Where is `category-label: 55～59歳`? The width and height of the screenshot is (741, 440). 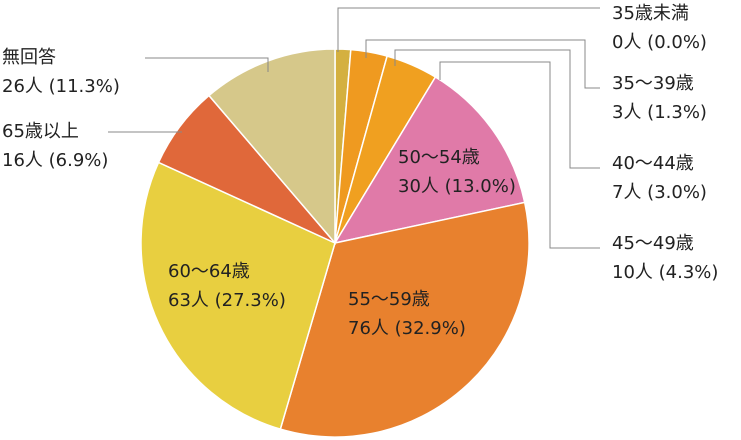
category-label: 55～59歳 is located at coordinates (389, 299).